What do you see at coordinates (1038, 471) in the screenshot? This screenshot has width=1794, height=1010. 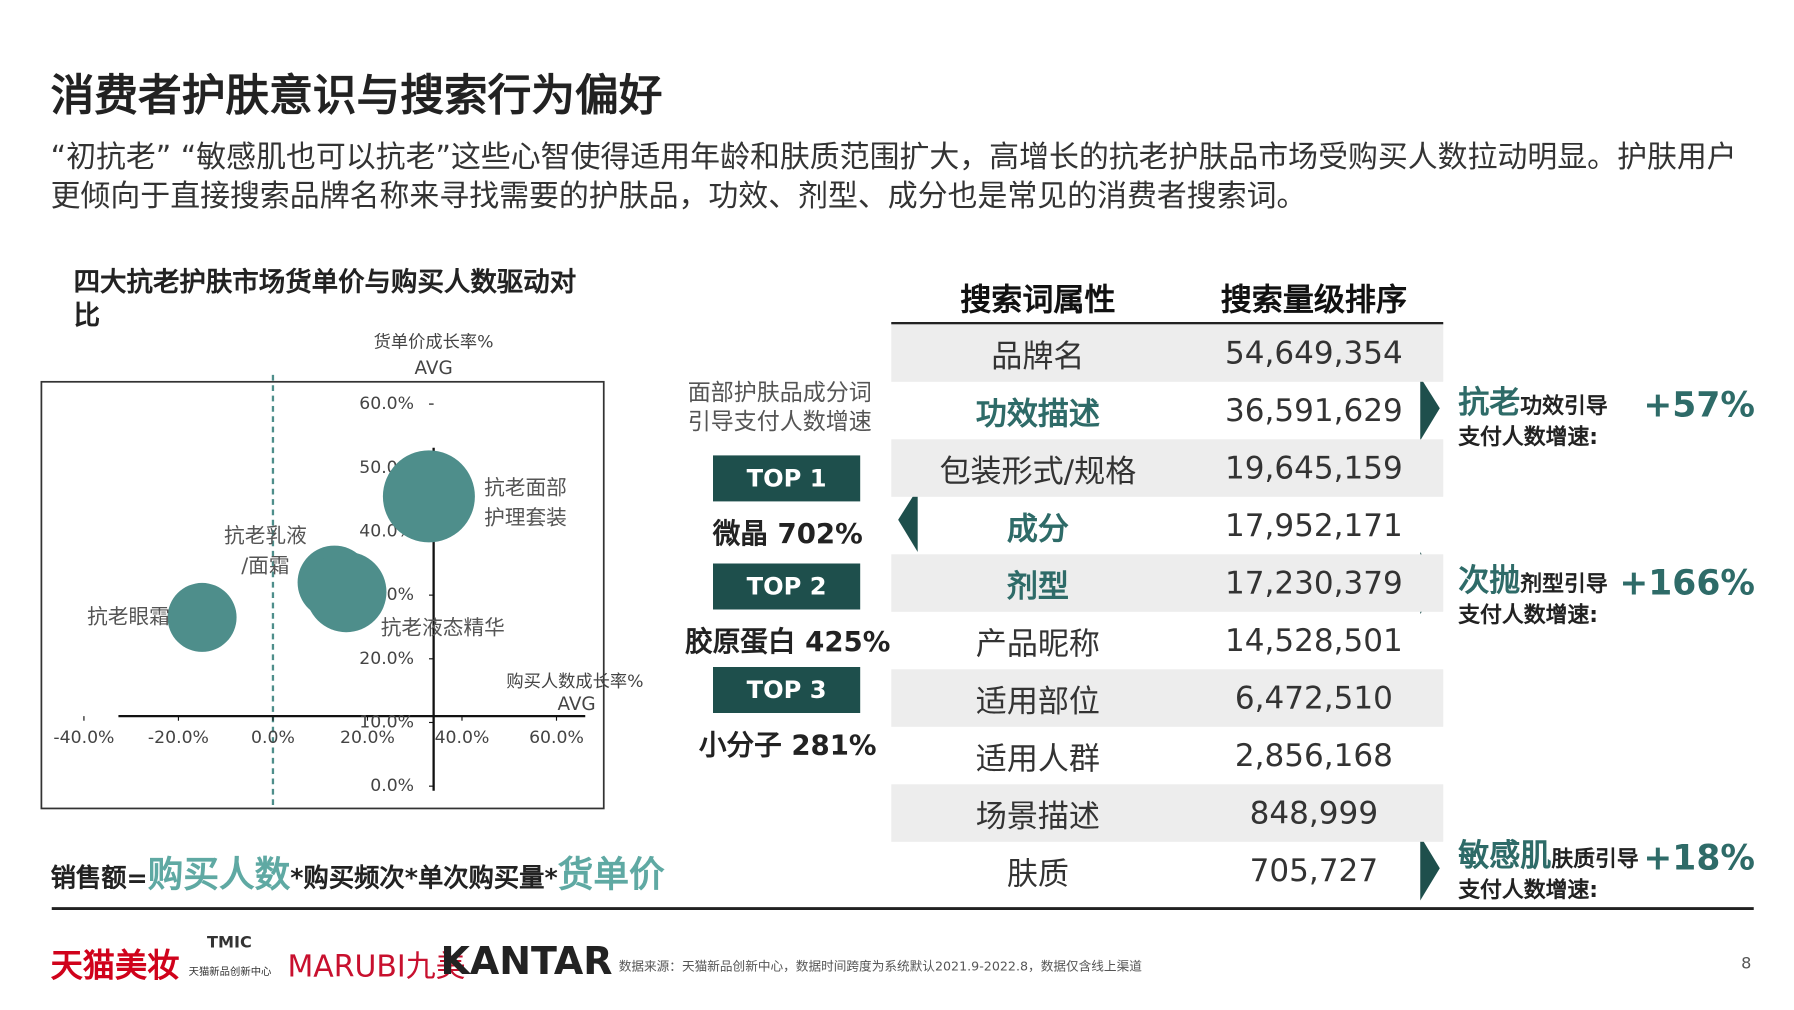 I see `table-cell: 包装形式/规格` at bounding box center [1038, 471].